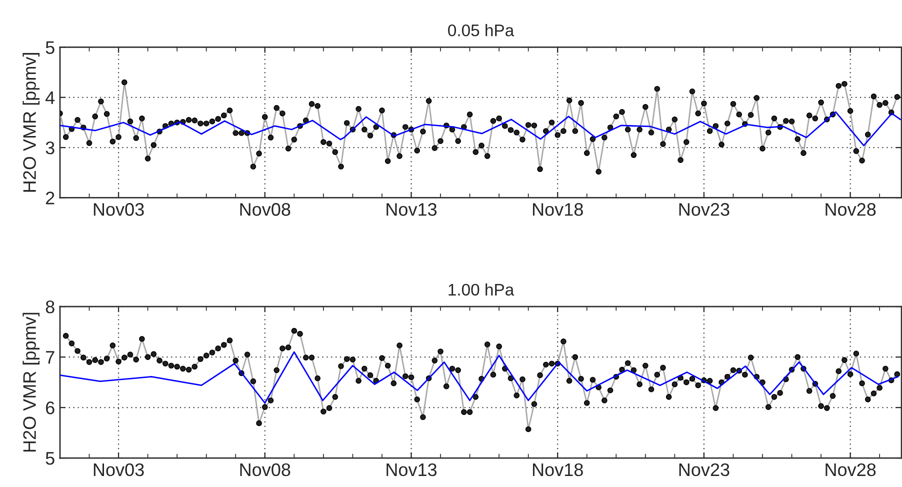  Describe the element at coordinates (481, 289) in the screenshot. I see `chart-title: 1.00 hPa` at that location.